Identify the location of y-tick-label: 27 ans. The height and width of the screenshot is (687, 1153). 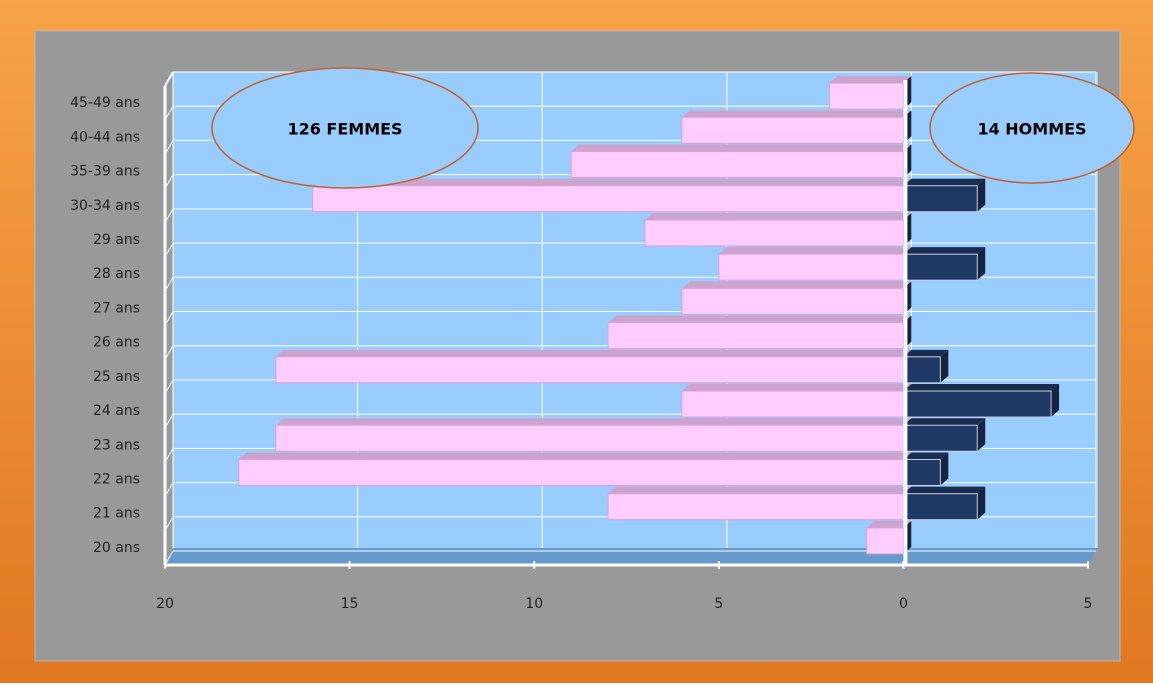
(116, 308).